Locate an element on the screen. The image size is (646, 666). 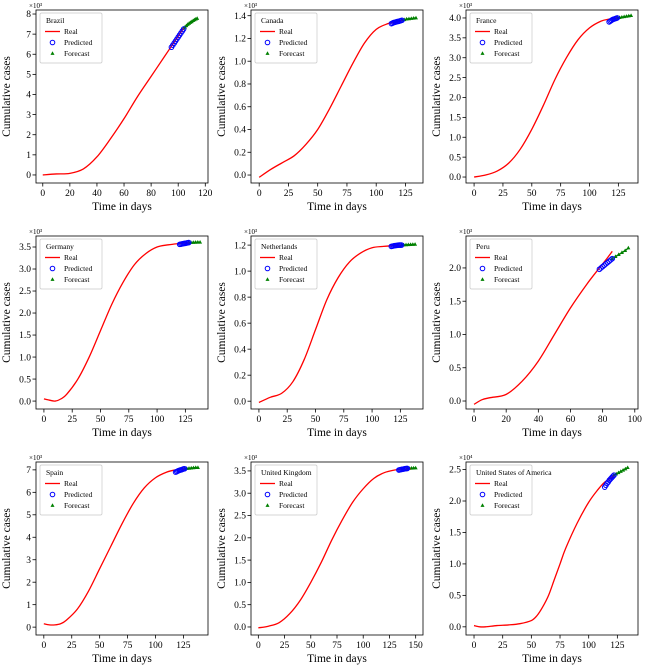
y-tick-label: 1.2 is located at coordinates (240, 40).